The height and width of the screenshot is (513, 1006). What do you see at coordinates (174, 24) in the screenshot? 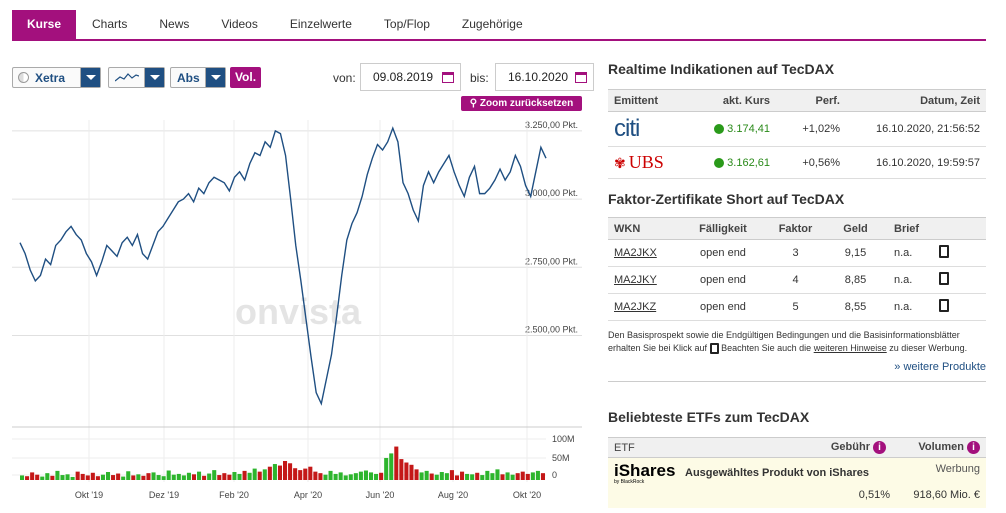
I see `tab-news: News` at bounding box center [174, 24].